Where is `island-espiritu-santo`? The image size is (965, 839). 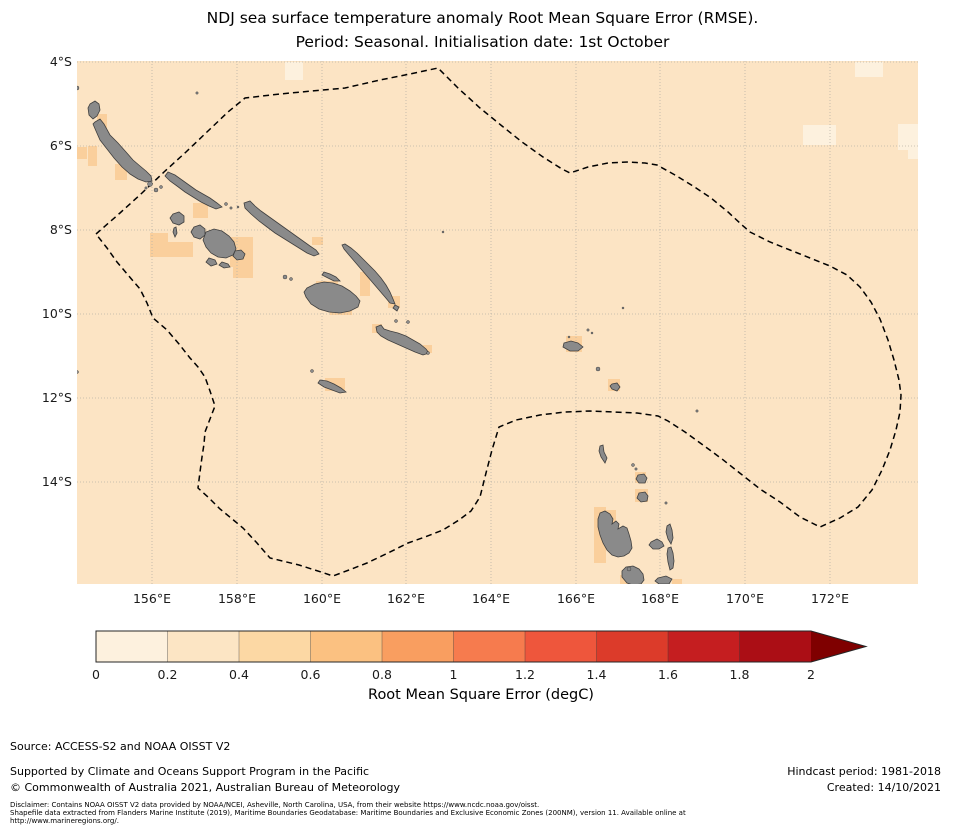
island-espiritu-santo is located at coordinates (615, 534).